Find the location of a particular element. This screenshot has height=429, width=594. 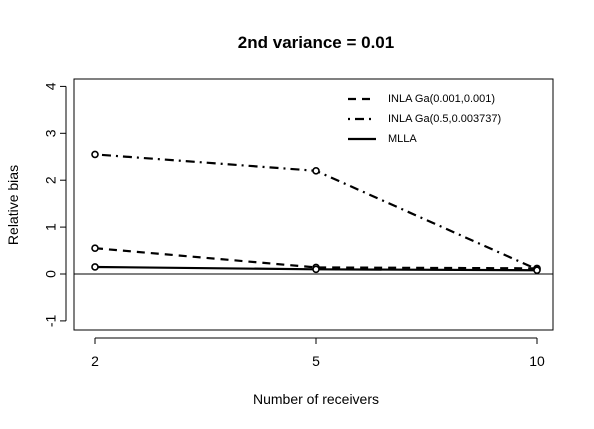

y-tick-label: -1 is located at coordinates (51, 320).